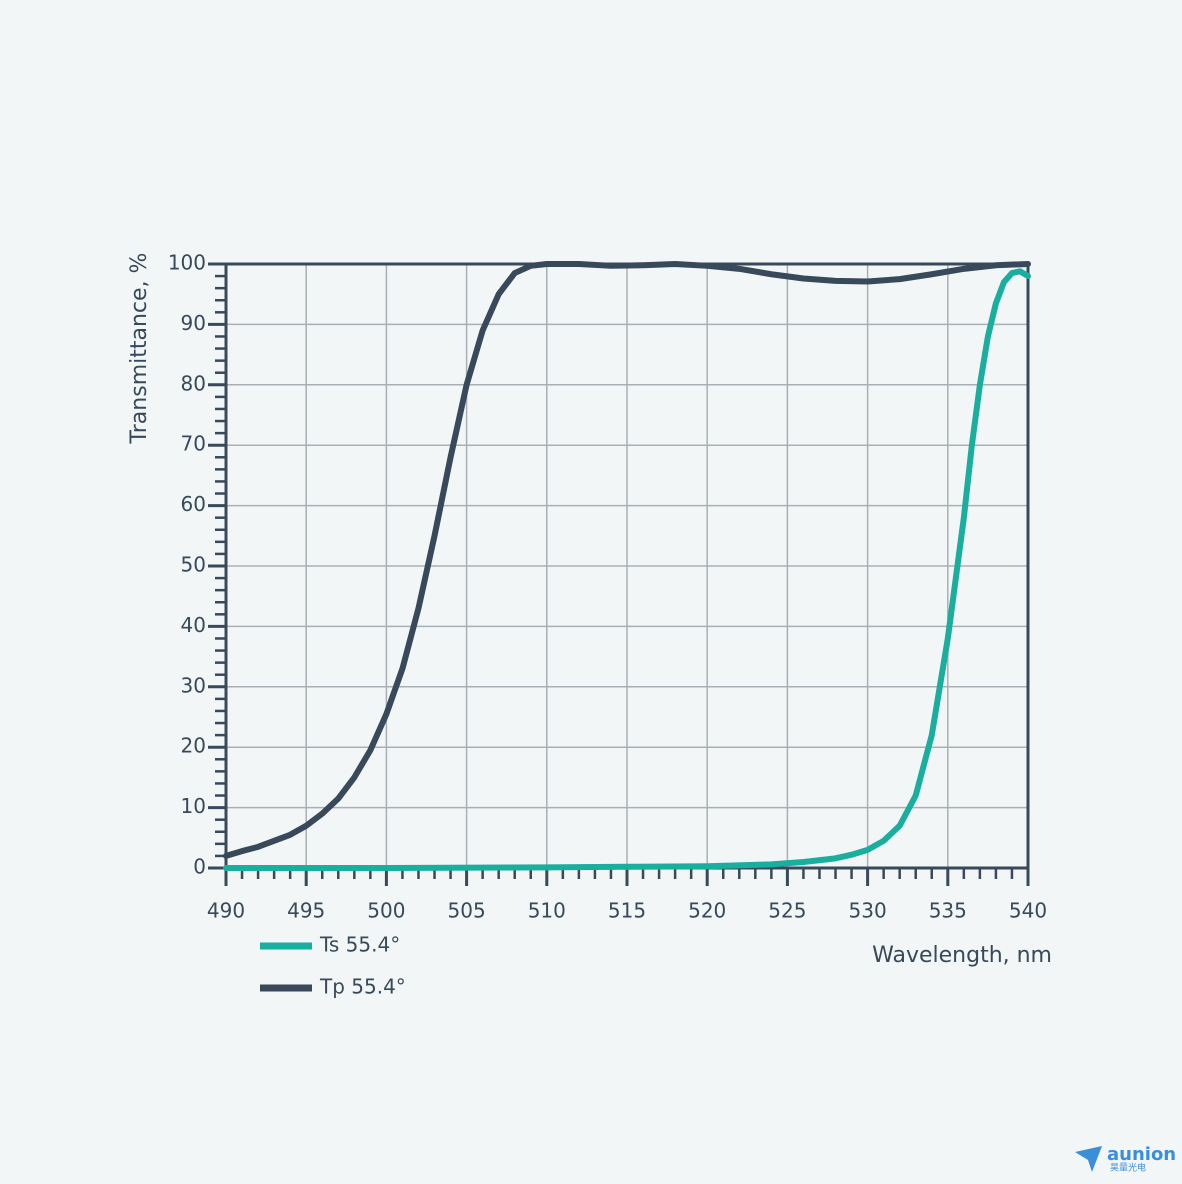 The width and height of the screenshot is (1182, 1184). What do you see at coordinates (359, 945) in the screenshot?
I see `legend-label: Ts 55.4°` at bounding box center [359, 945].